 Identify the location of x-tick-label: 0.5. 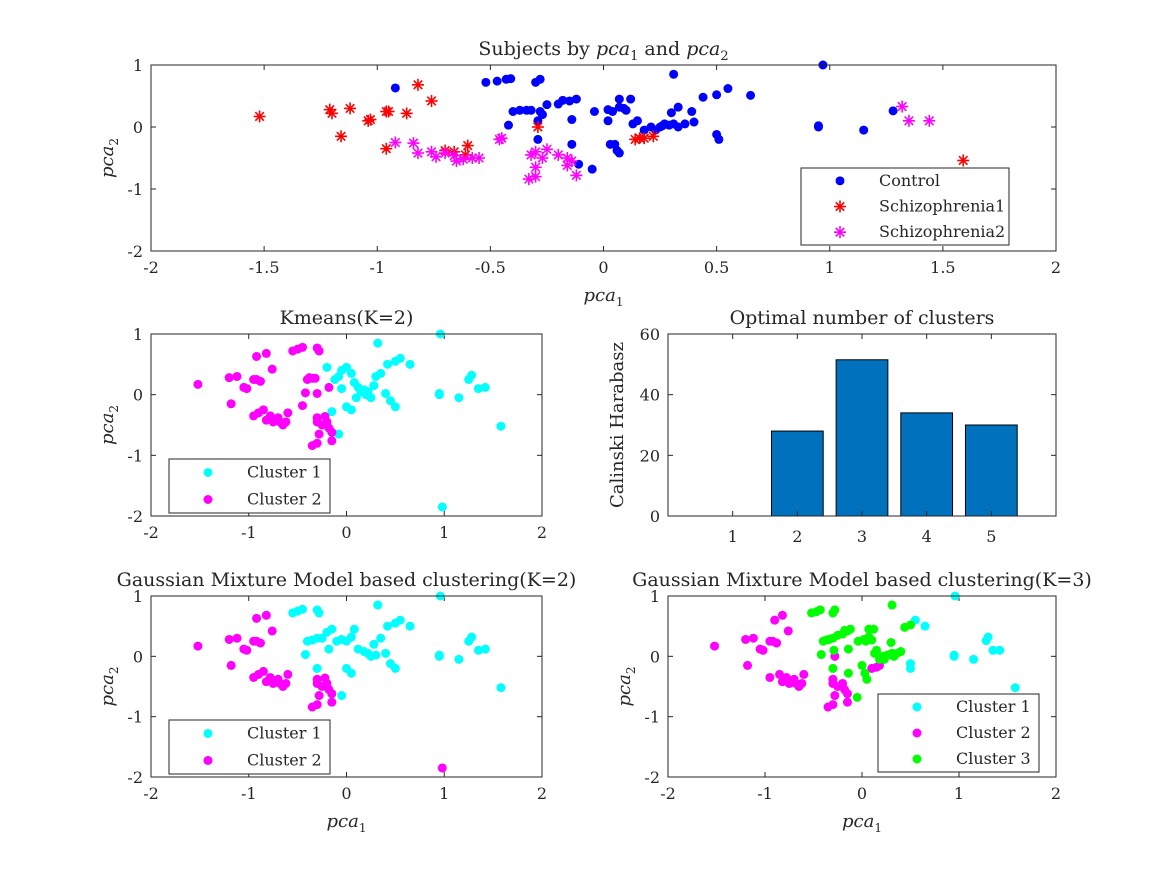
(716, 267).